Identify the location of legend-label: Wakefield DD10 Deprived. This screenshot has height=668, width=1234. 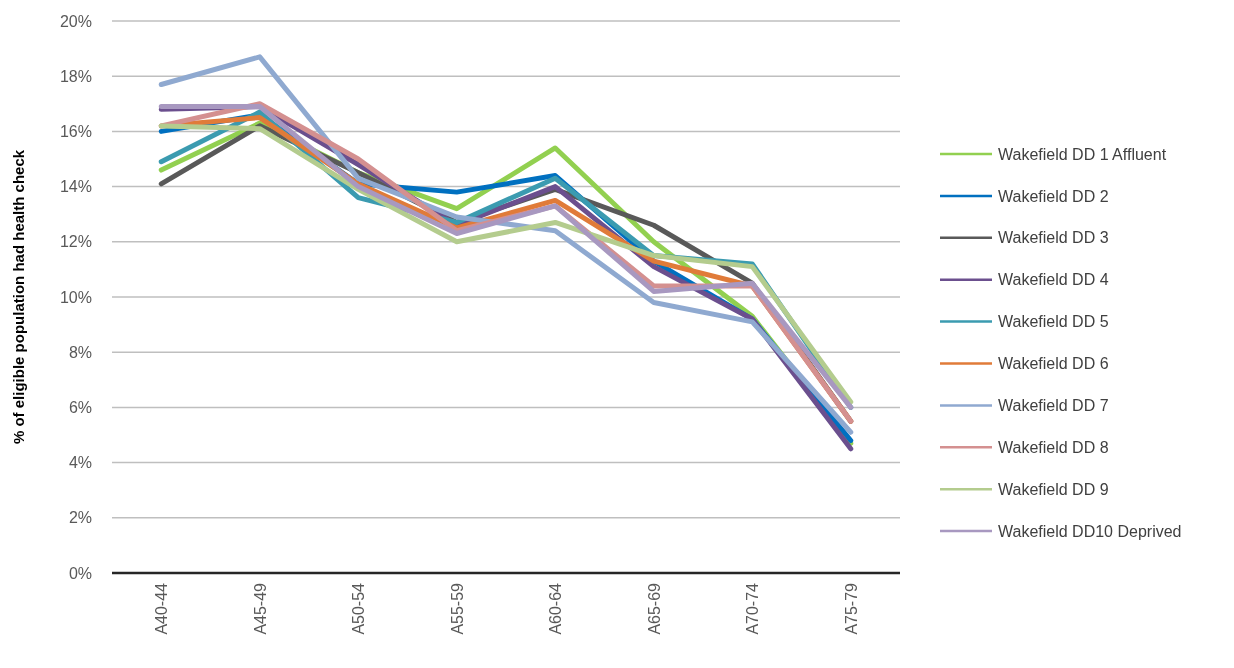
(1090, 531).